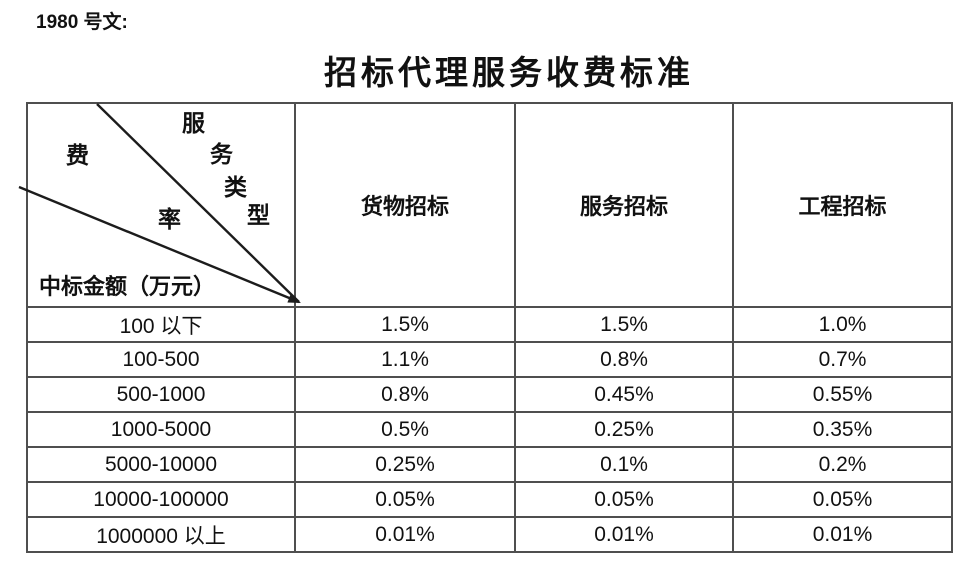  What do you see at coordinates (624, 205) in the screenshot?
I see `column-header-services-bidding: 服务招标` at bounding box center [624, 205].